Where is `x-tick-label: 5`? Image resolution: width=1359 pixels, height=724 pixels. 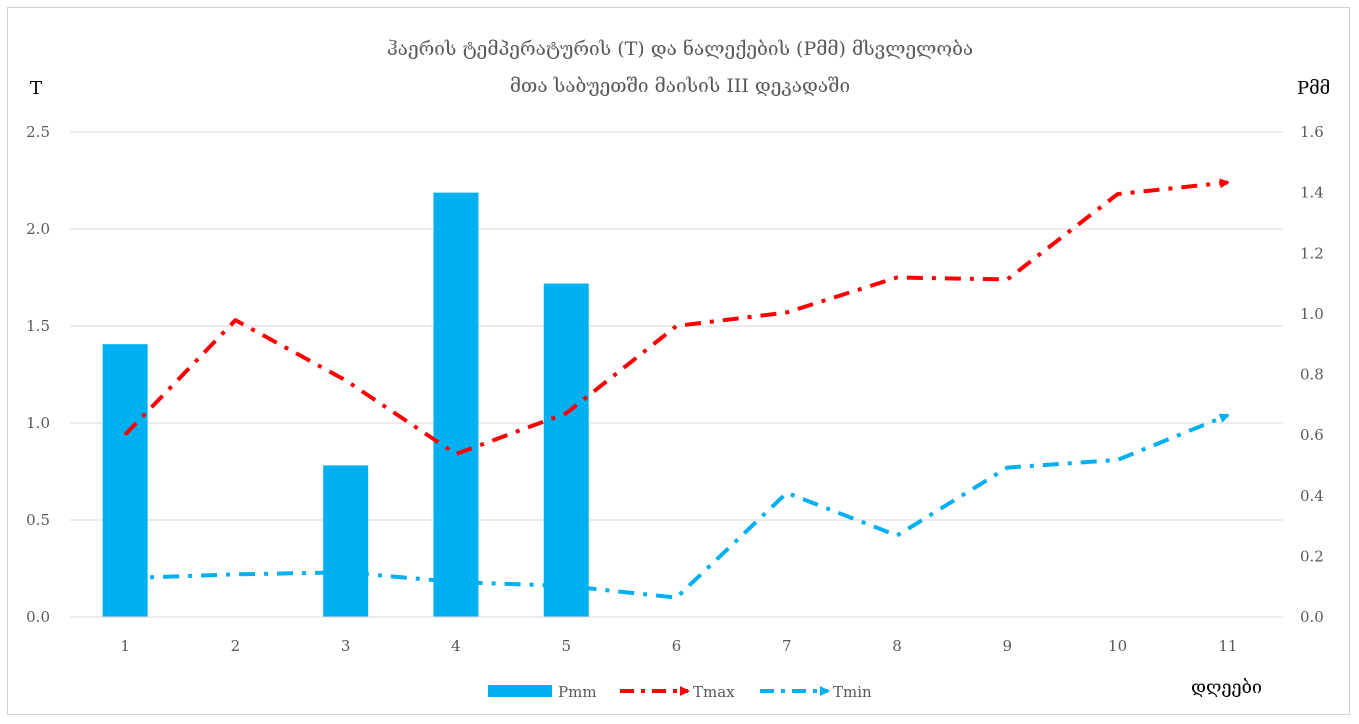
x-tick-label: 5 is located at coordinates (566, 646).